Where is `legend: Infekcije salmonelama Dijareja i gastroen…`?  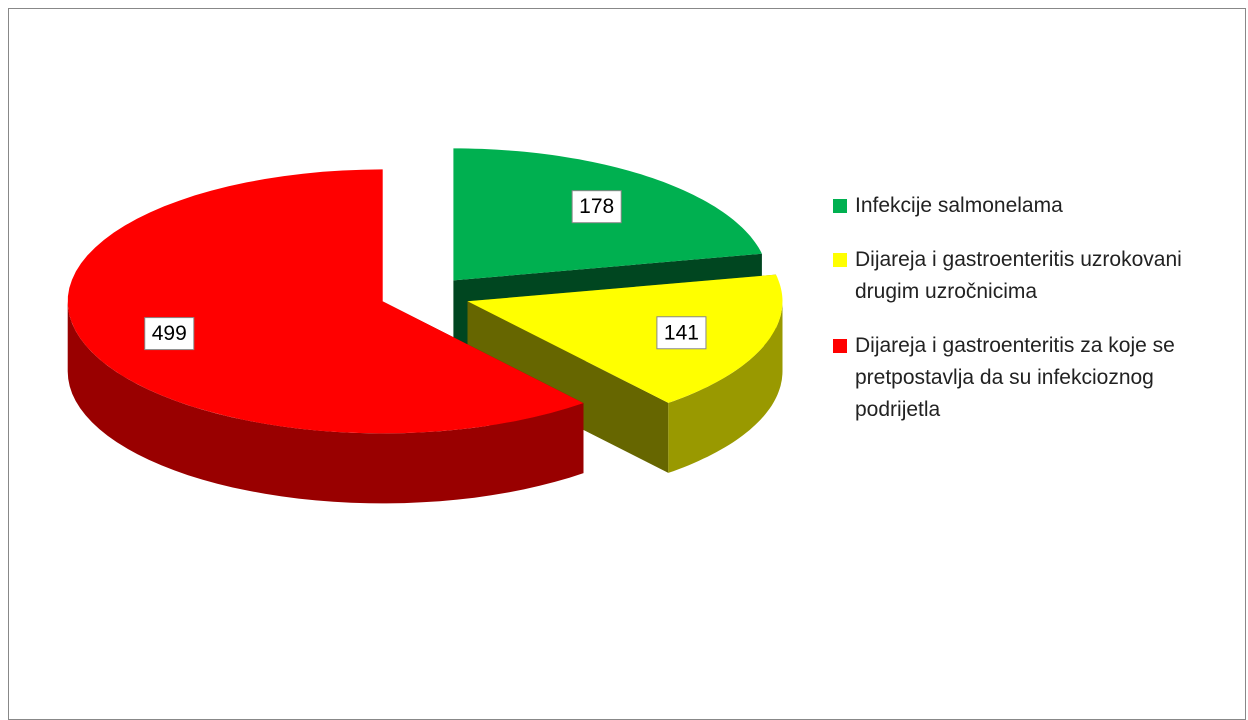 legend: Infekcije salmonelama Dijareja i gastroen… is located at coordinates (1017, 319).